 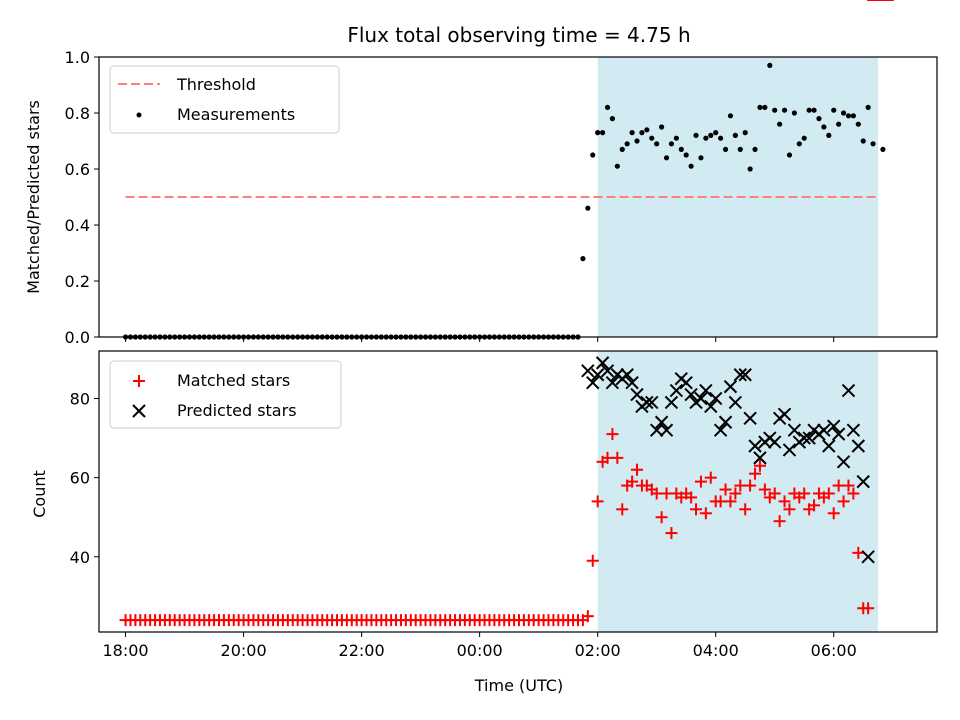 I want to click on count-y-label: Count, so click(x=39, y=494).